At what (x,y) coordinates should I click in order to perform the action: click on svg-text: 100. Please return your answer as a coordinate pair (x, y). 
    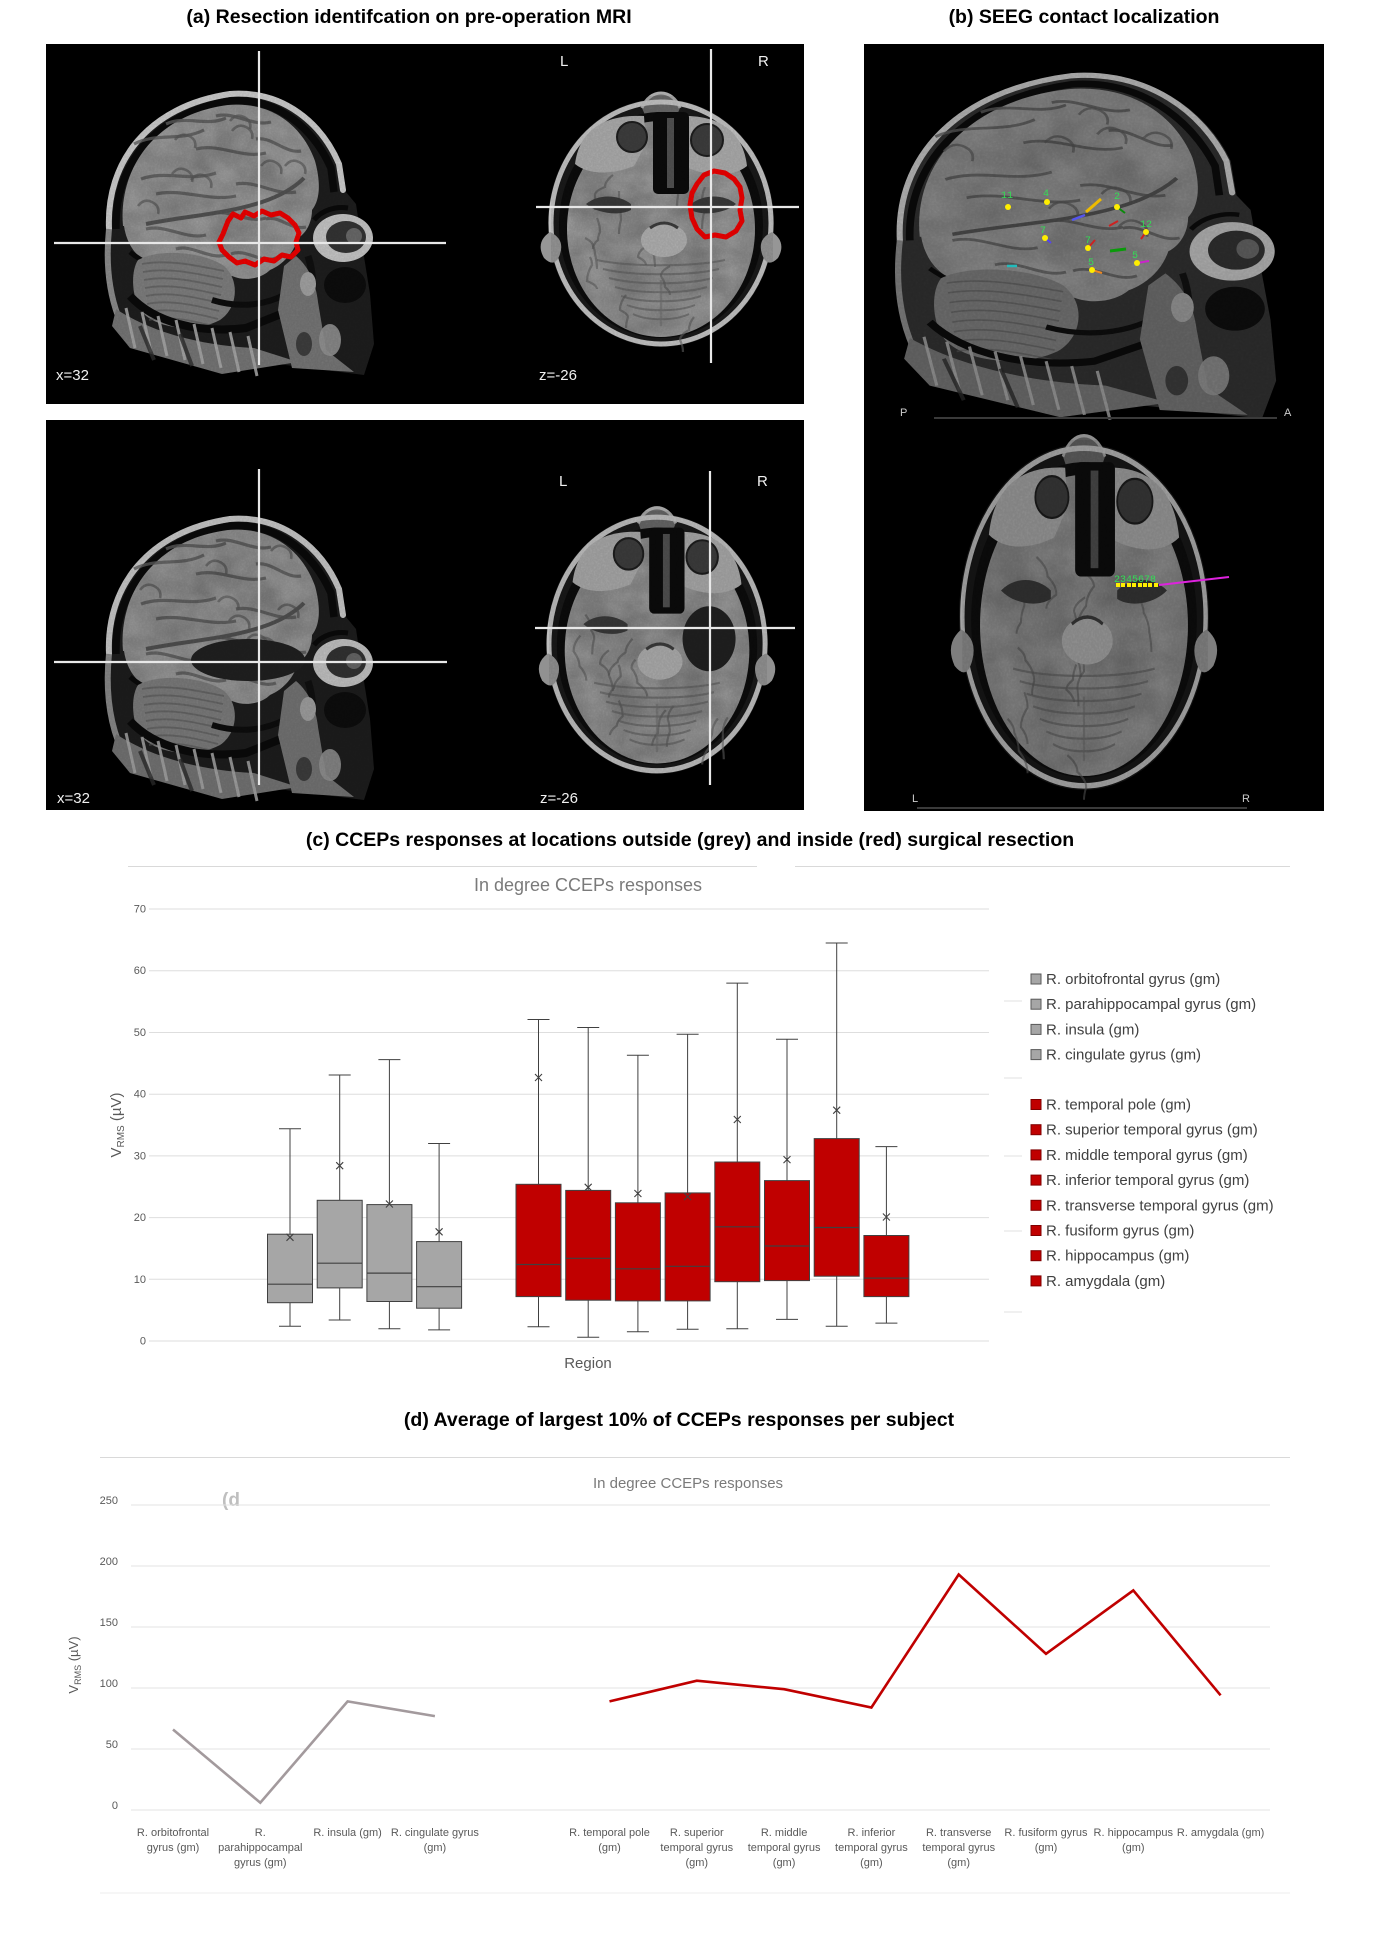
    Looking at the image, I should click on (109, 1684).